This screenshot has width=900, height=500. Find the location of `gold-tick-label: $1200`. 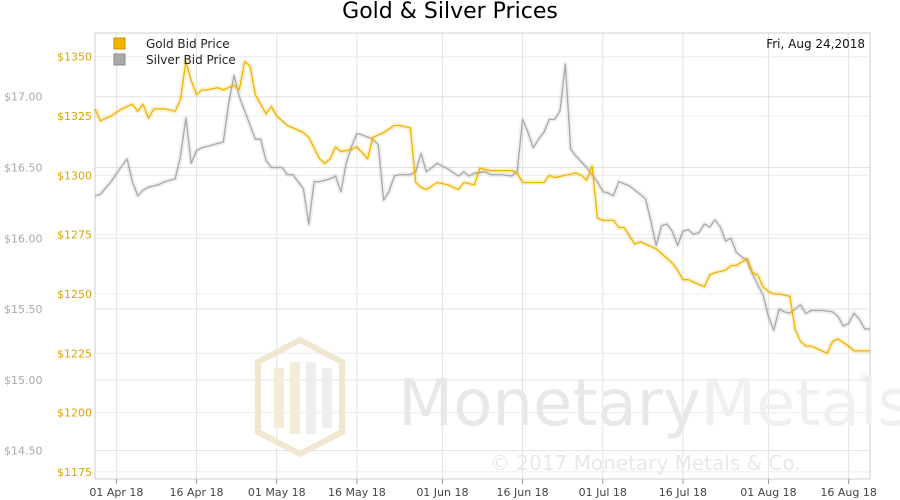

gold-tick-label: $1200 is located at coordinates (74, 413).